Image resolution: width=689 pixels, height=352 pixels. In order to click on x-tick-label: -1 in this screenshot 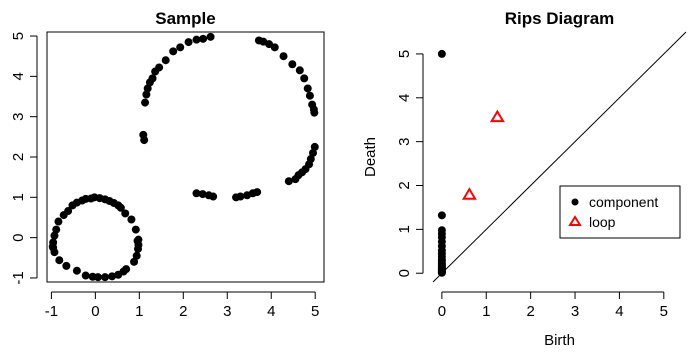, I will do `click(51, 311)`.